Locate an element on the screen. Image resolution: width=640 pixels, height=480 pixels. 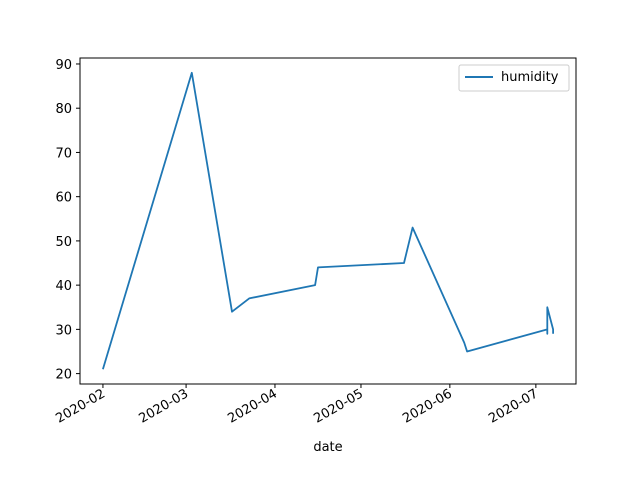
legend-box is located at coordinates (514, 78).